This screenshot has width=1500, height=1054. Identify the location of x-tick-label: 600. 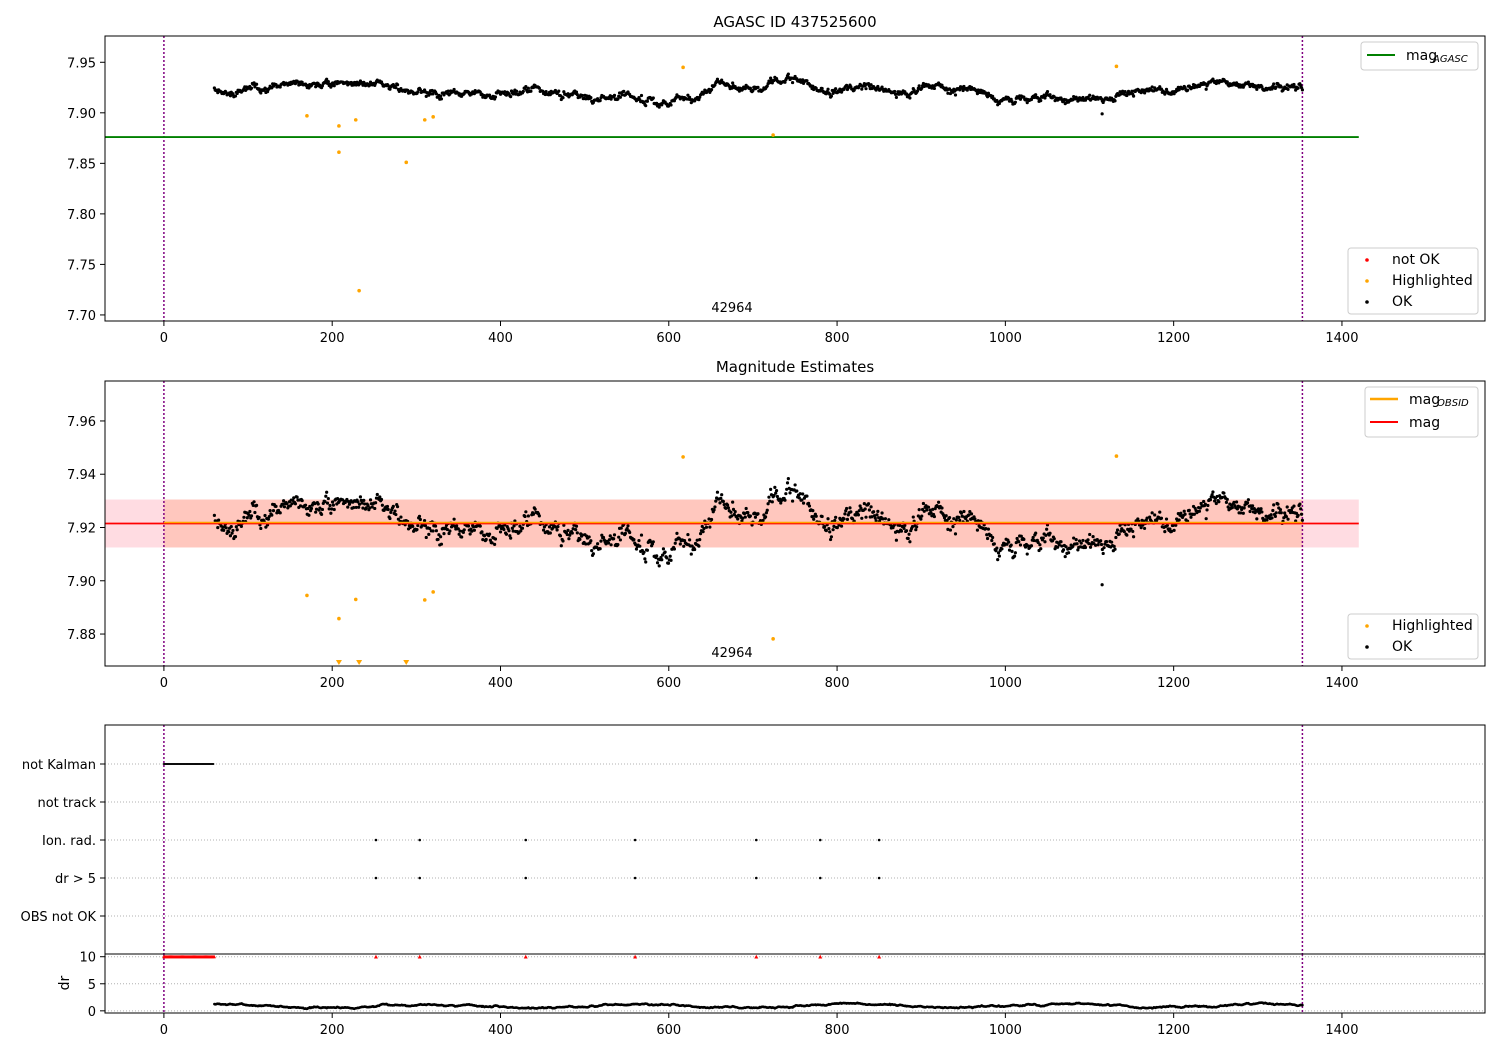
(668, 1030).